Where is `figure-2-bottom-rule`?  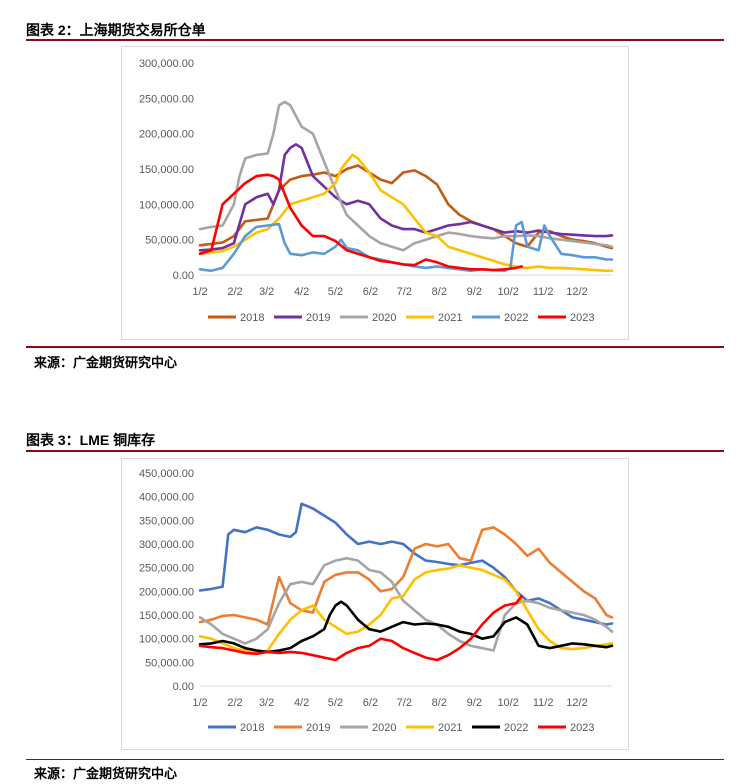
figure-2-bottom-rule is located at coordinates (375, 347).